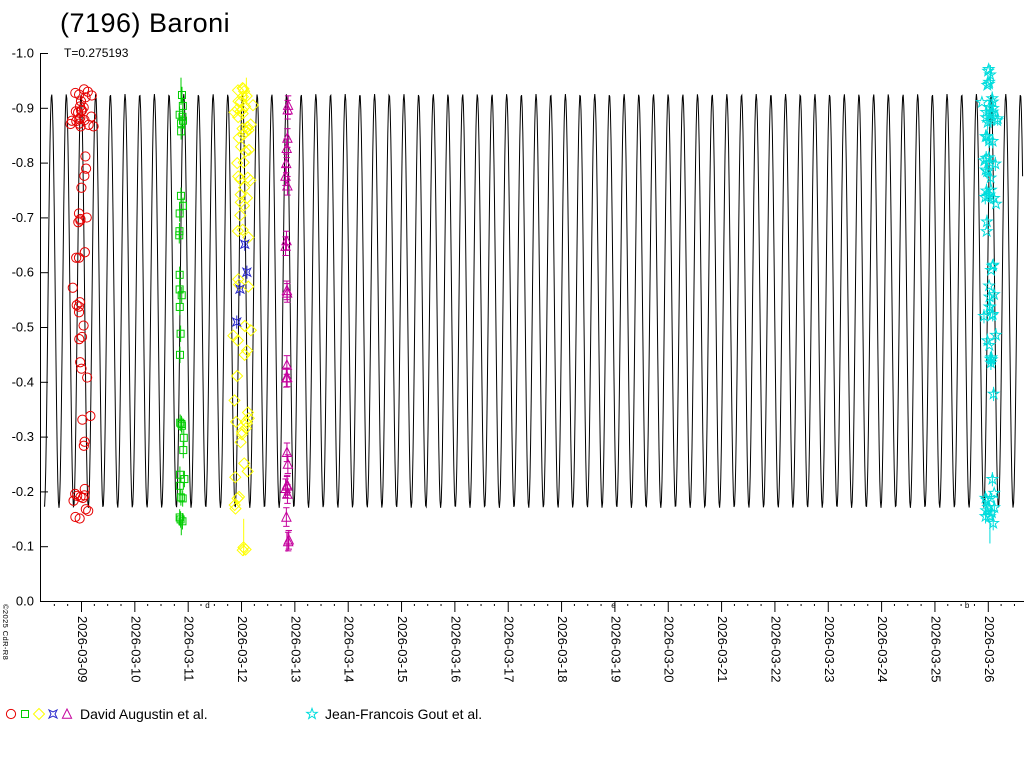  What do you see at coordinates (23, 53) in the screenshot?
I see `y-tick-label: -1.0` at bounding box center [23, 53].